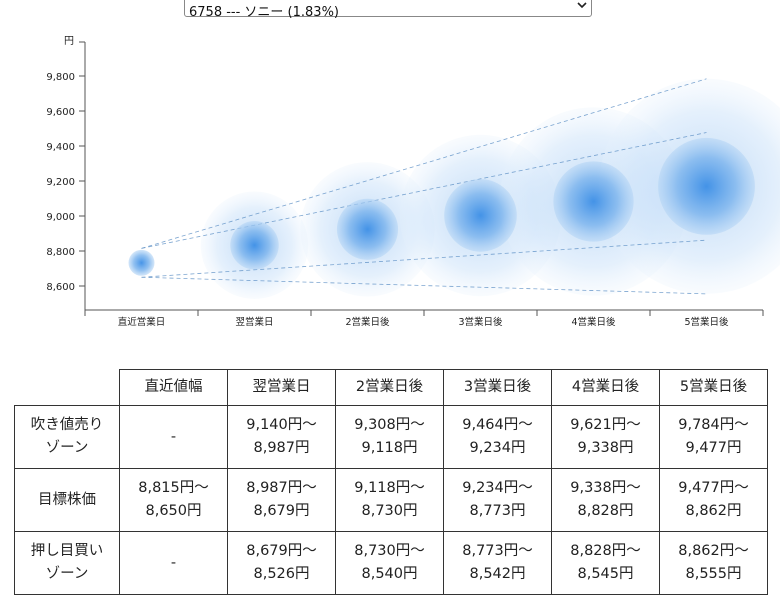 The image size is (780, 611). Describe the element at coordinates (142, 322) in the screenshot. I see `x-tick-label: 直近営業日` at that location.